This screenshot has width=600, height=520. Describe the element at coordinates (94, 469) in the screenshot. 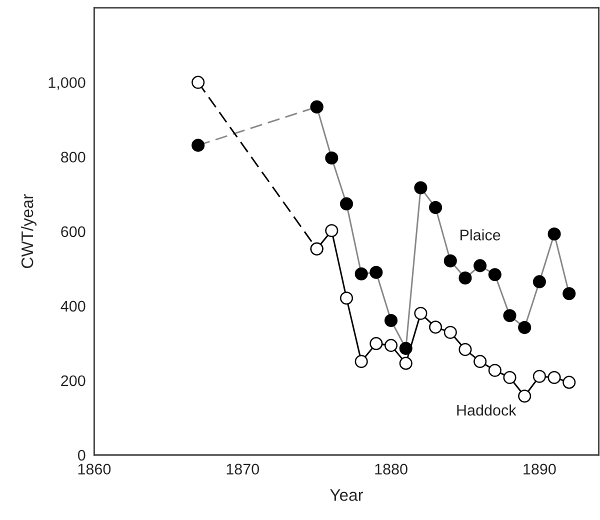

I see `x-tick-label: 1860` at that location.